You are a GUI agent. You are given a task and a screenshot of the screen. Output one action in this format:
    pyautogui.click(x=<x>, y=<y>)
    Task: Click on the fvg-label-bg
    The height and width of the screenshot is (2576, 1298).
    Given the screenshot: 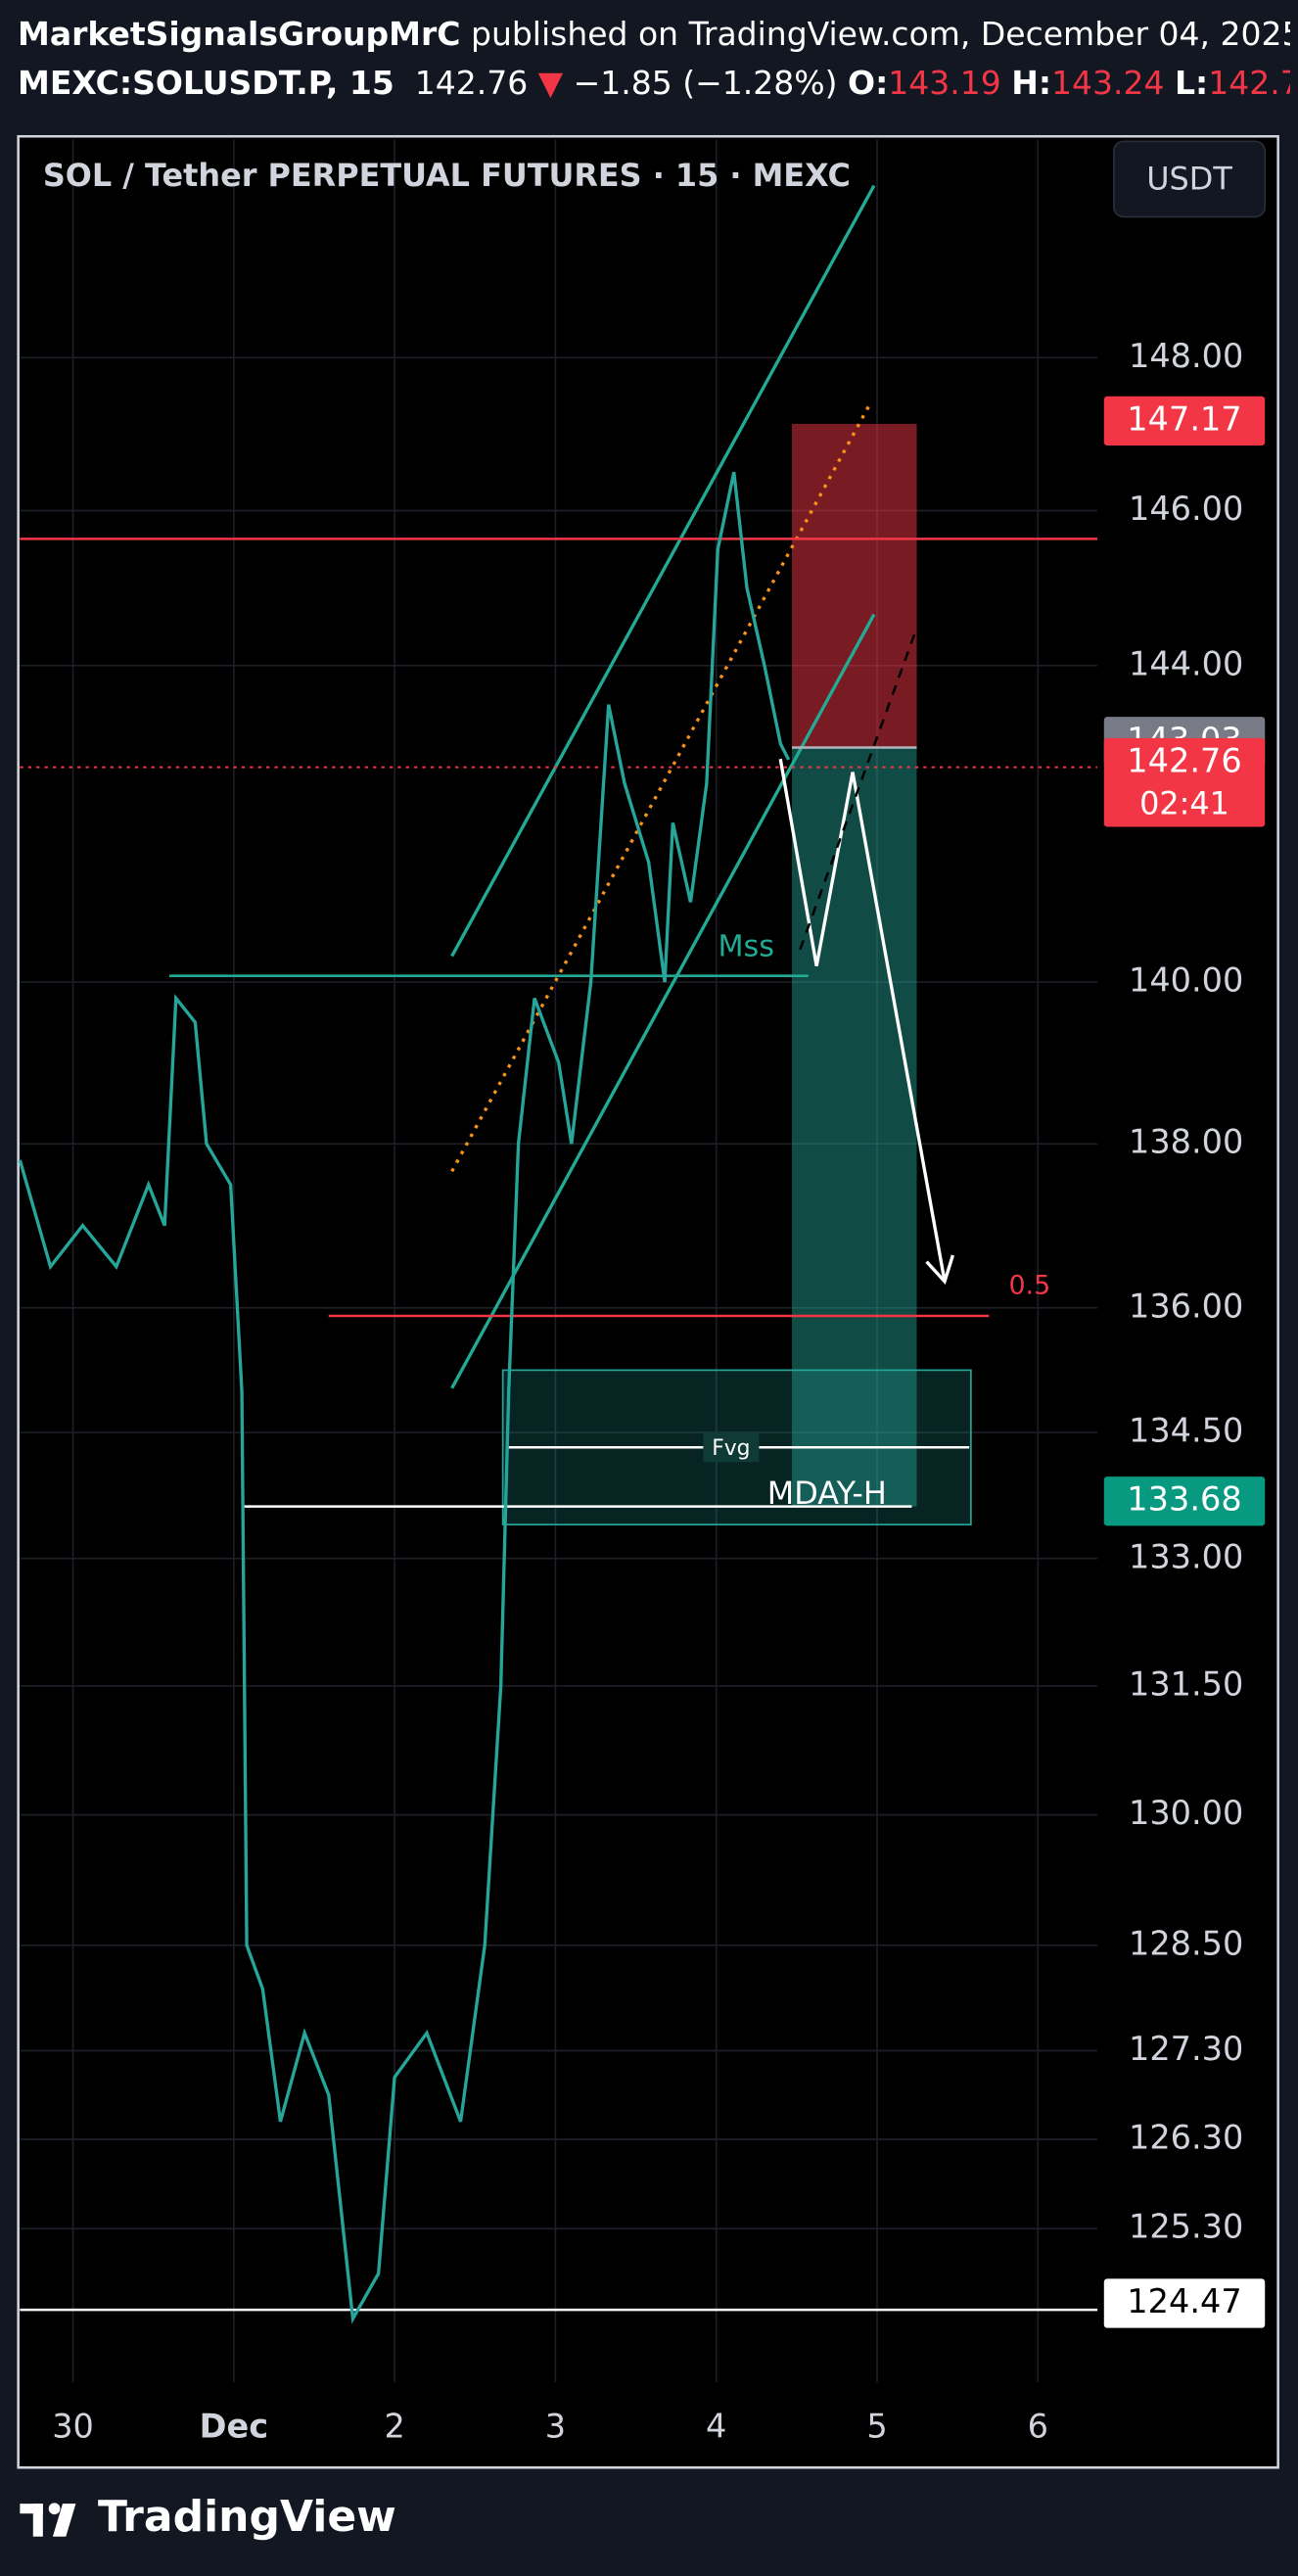 What is the action you would take?
    pyautogui.click(x=731, y=1448)
    